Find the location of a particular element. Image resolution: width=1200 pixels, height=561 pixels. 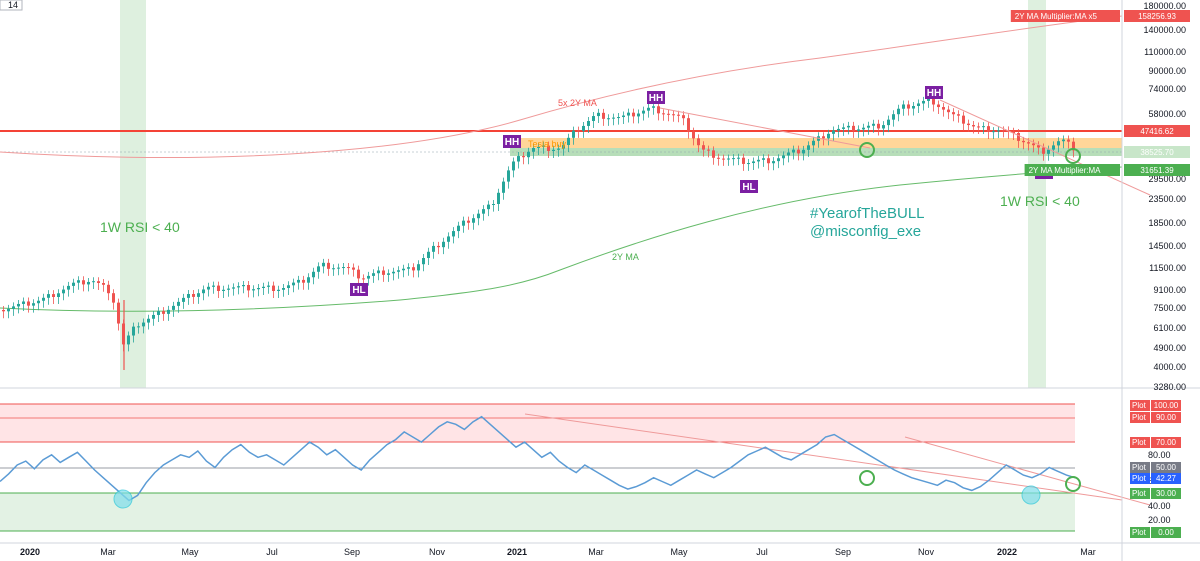

indicator-badge: 14 is located at coordinates (11, 5).